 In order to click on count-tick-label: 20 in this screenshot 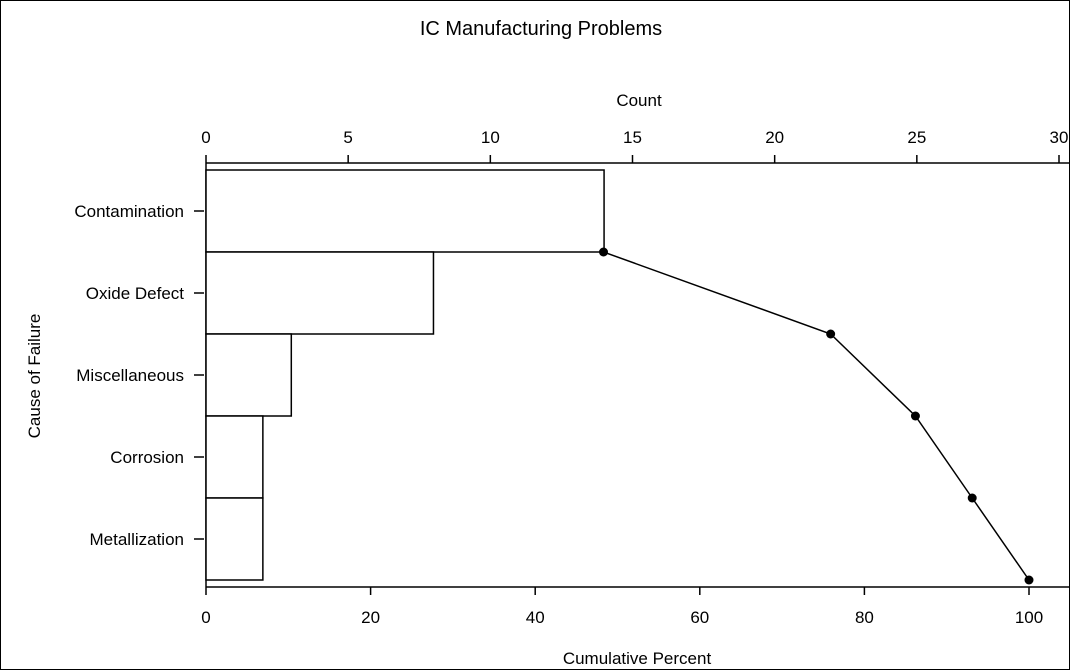, I will do `click(774, 137)`.